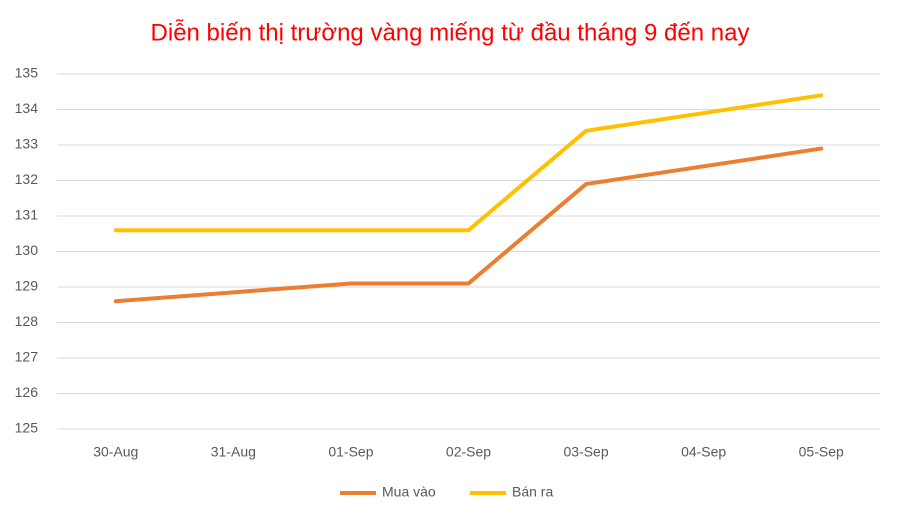 The image size is (900, 523). What do you see at coordinates (233, 452) in the screenshot?
I see `x-tick-label: 31-Aug` at bounding box center [233, 452].